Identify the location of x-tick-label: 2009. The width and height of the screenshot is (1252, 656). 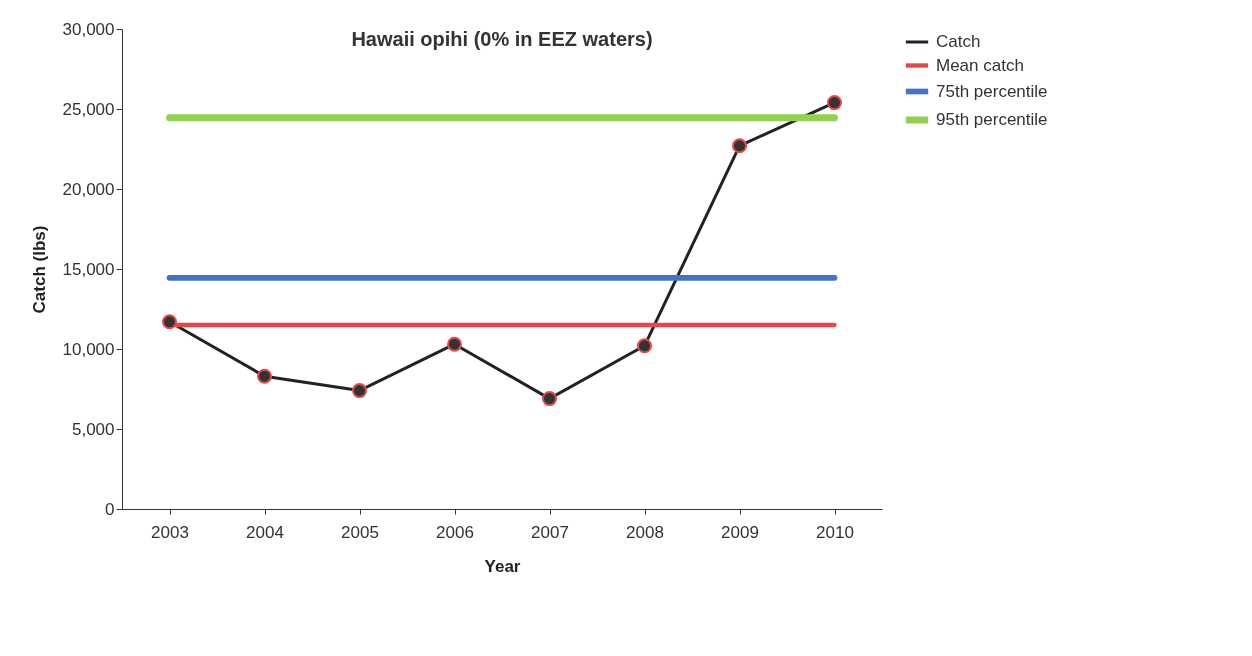
(740, 532).